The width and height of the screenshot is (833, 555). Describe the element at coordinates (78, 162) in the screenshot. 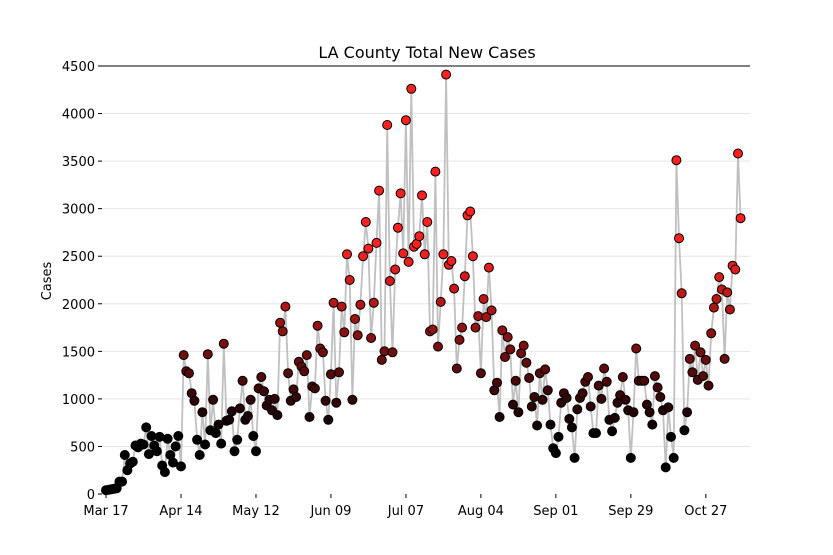

I see `y-tick-label: 3500` at that location.